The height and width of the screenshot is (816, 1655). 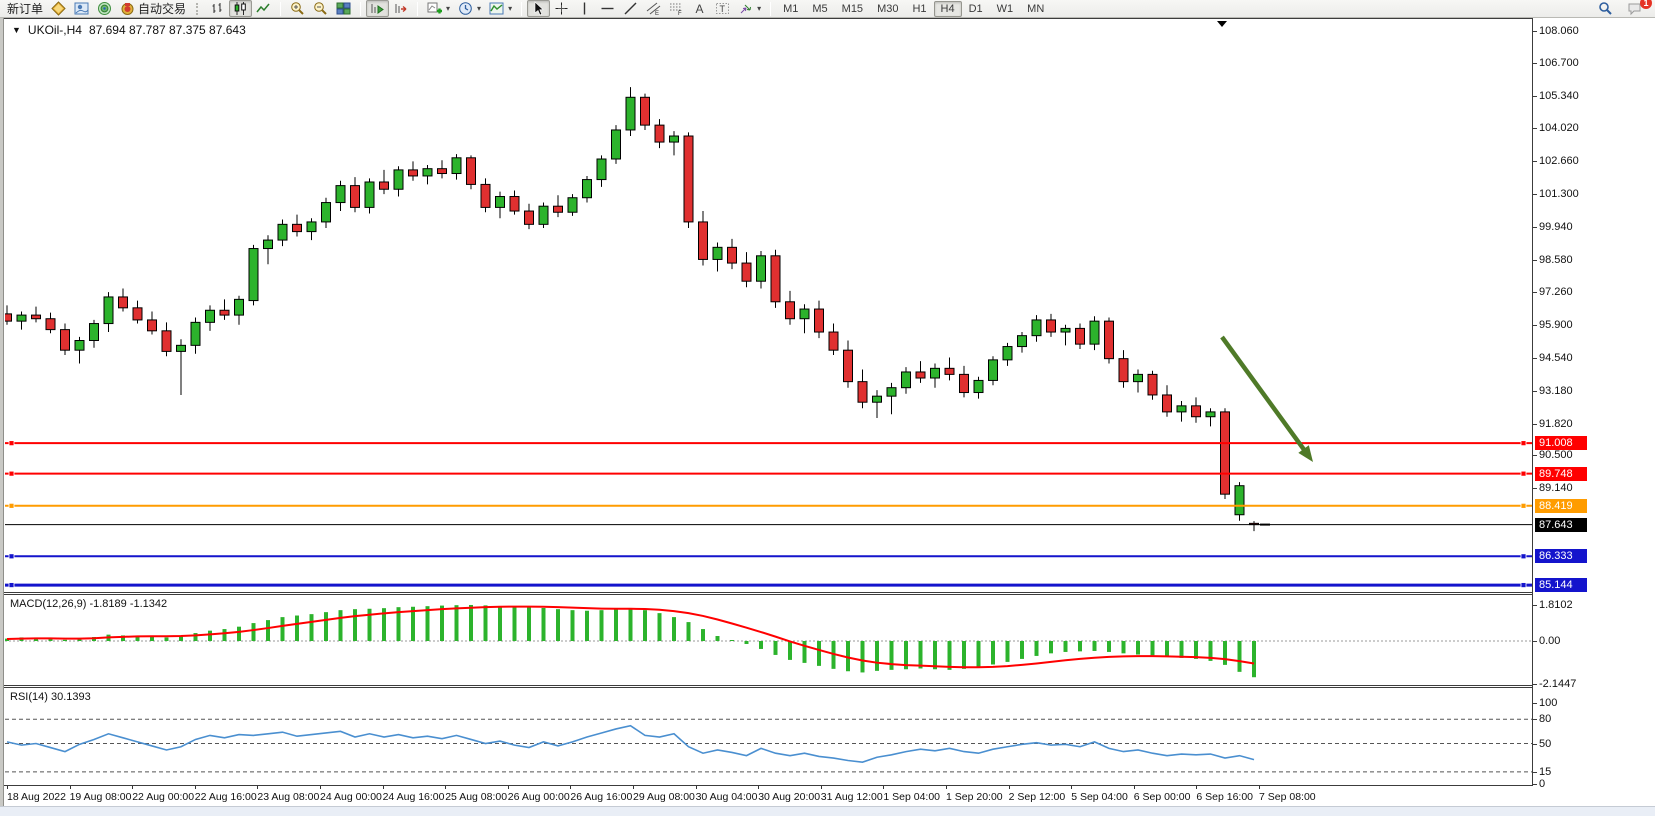 I want to click on price-axis-tick: 105.340, so click(x=1559, y=96).